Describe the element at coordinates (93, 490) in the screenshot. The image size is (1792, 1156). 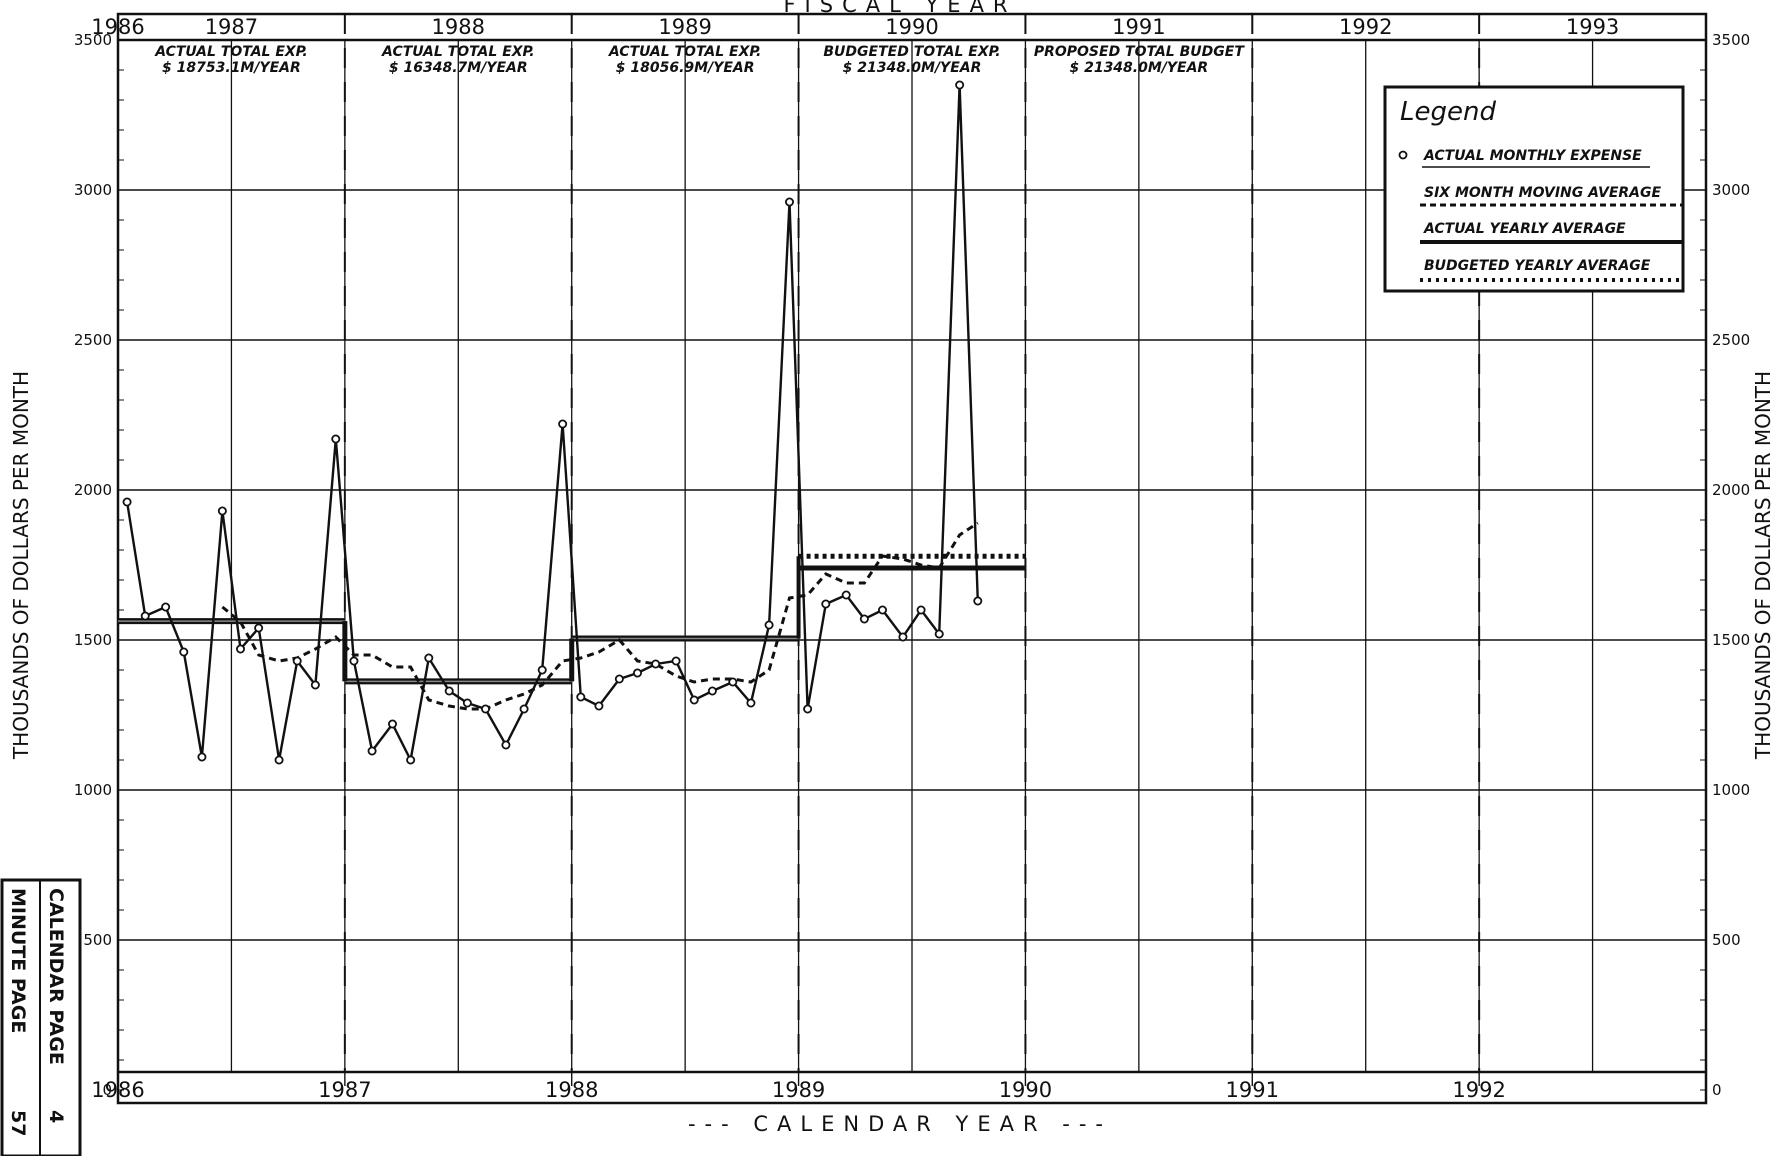
I see `y-tick-label-left: 2000` at that location.